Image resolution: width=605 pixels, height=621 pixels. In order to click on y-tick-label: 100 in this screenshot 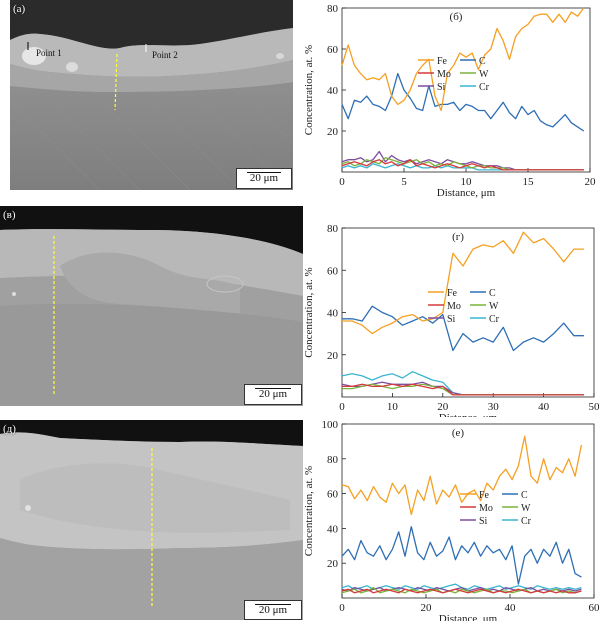, I will do `click(330, 425)`.